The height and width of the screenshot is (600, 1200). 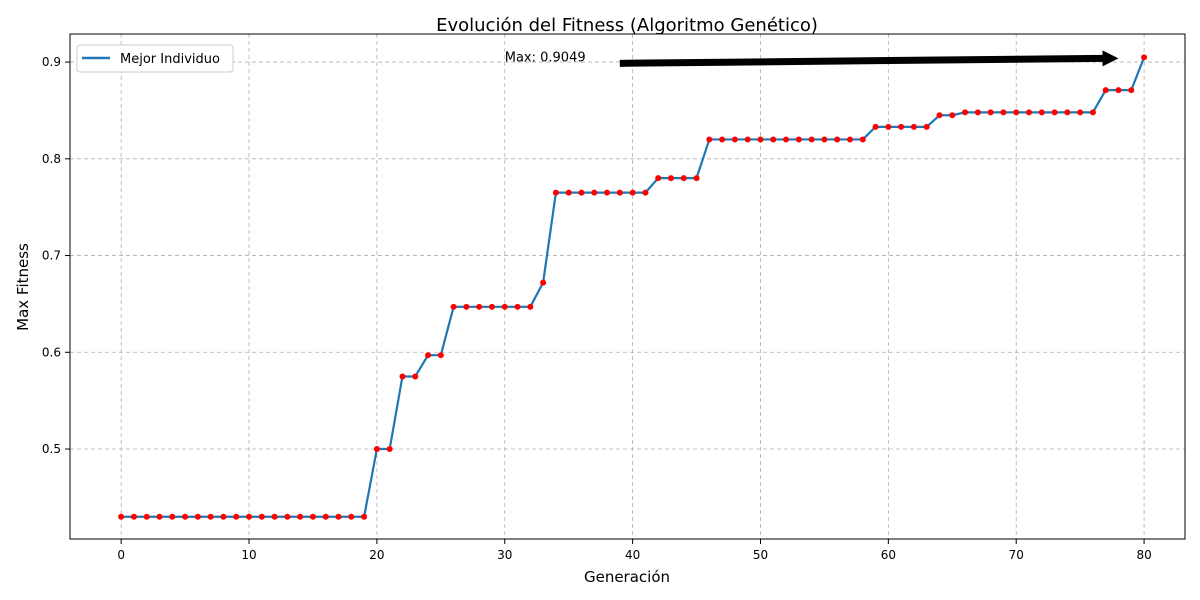 What do you see at coordinates (760, 555) in the screenshot?
I see `x-tick-label: 50` at bounding box center [760, 555].